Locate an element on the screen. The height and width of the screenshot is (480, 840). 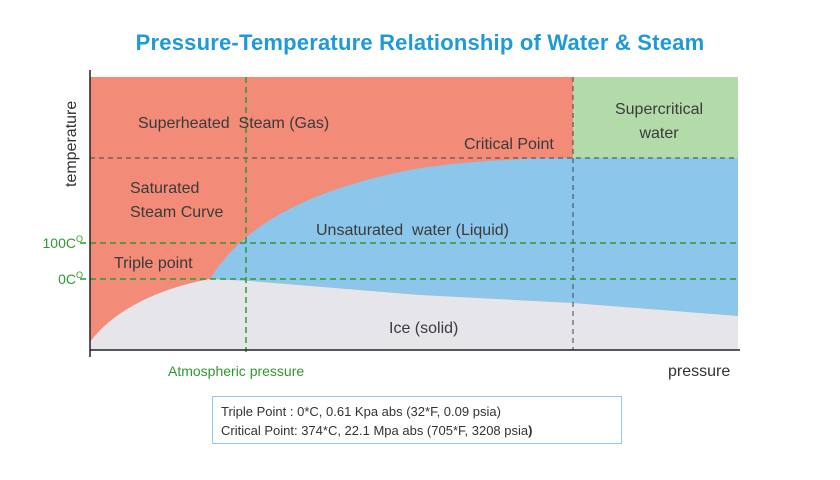
ice-region is located at coordinates (414, 314).